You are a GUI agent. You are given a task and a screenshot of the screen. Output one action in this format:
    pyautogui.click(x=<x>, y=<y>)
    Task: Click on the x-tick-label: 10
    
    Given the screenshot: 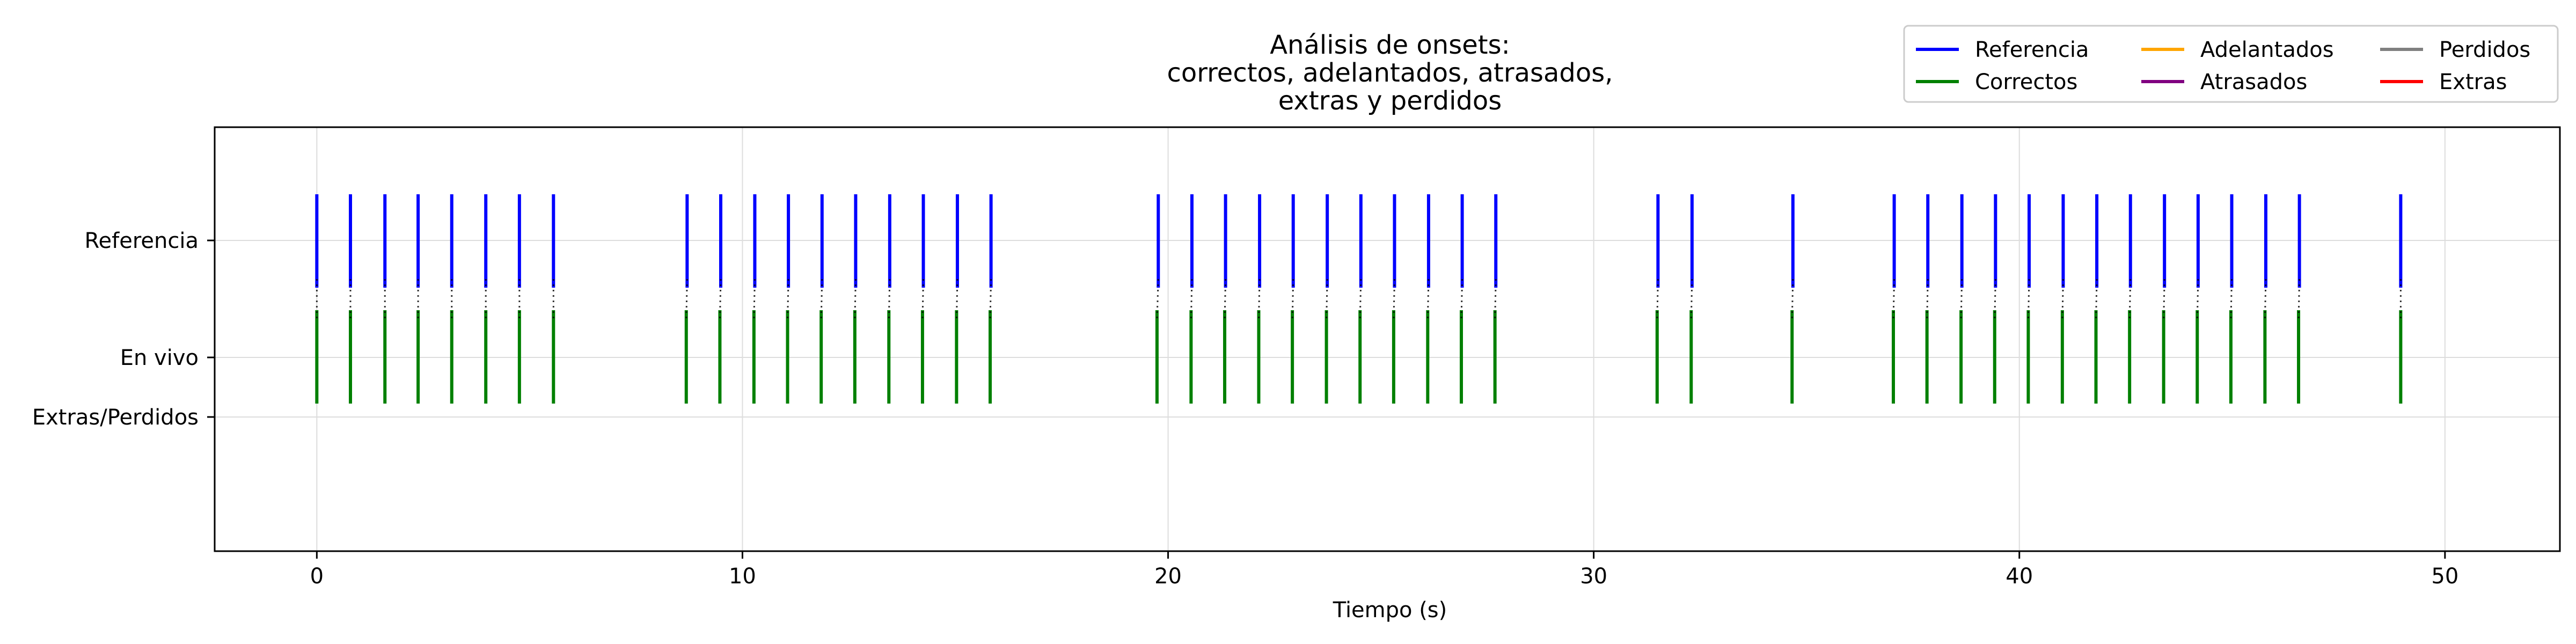 What is the action you would take?
    pyautogui.click(x=742, y=576)
    